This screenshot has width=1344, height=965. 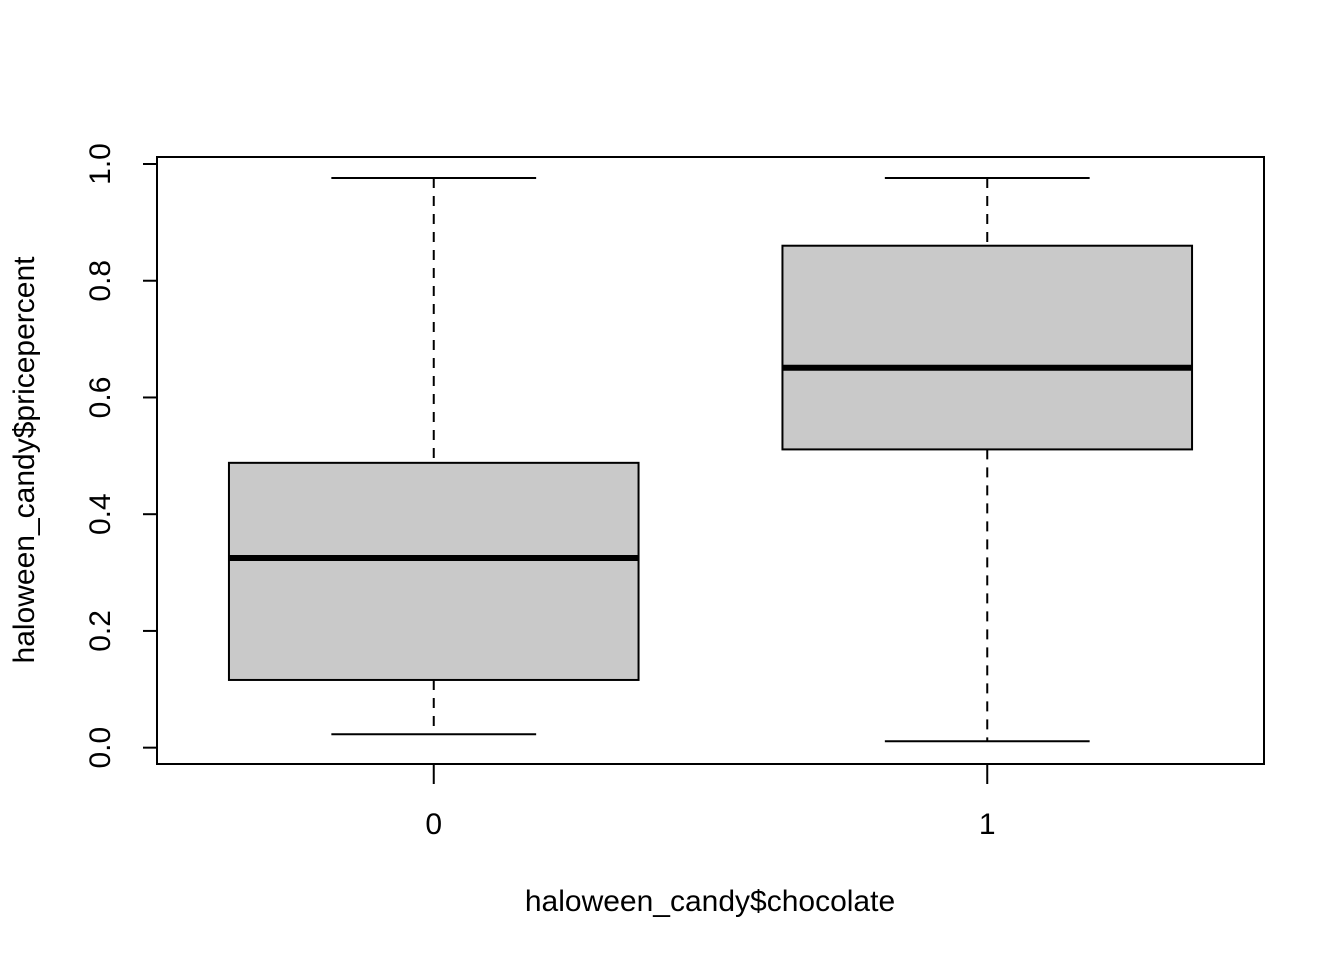 I want to click on x-tick-label: 1, so click(x=987, y=824).